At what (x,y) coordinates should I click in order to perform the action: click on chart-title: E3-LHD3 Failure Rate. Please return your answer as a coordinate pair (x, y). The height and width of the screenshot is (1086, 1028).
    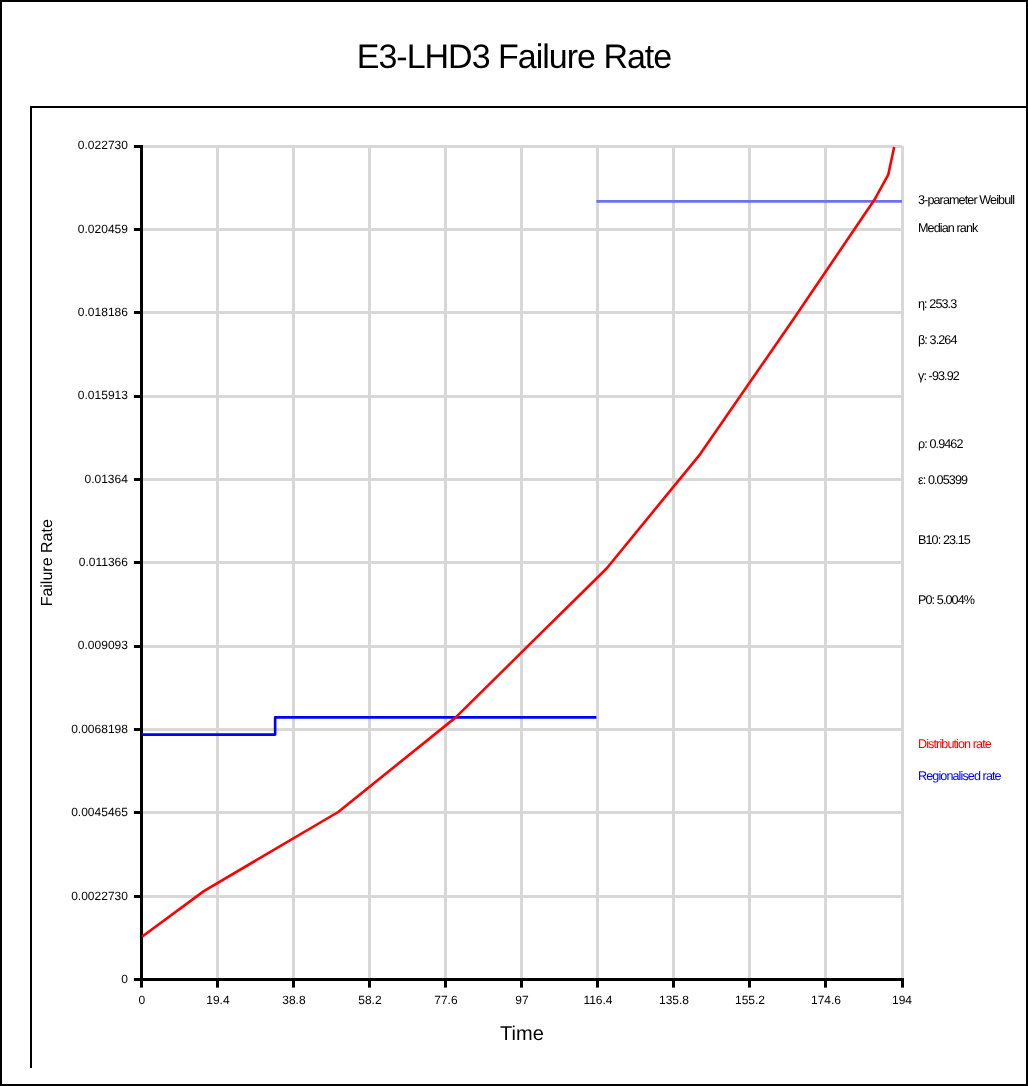
    Looking at the image, I should click on (514, 58).